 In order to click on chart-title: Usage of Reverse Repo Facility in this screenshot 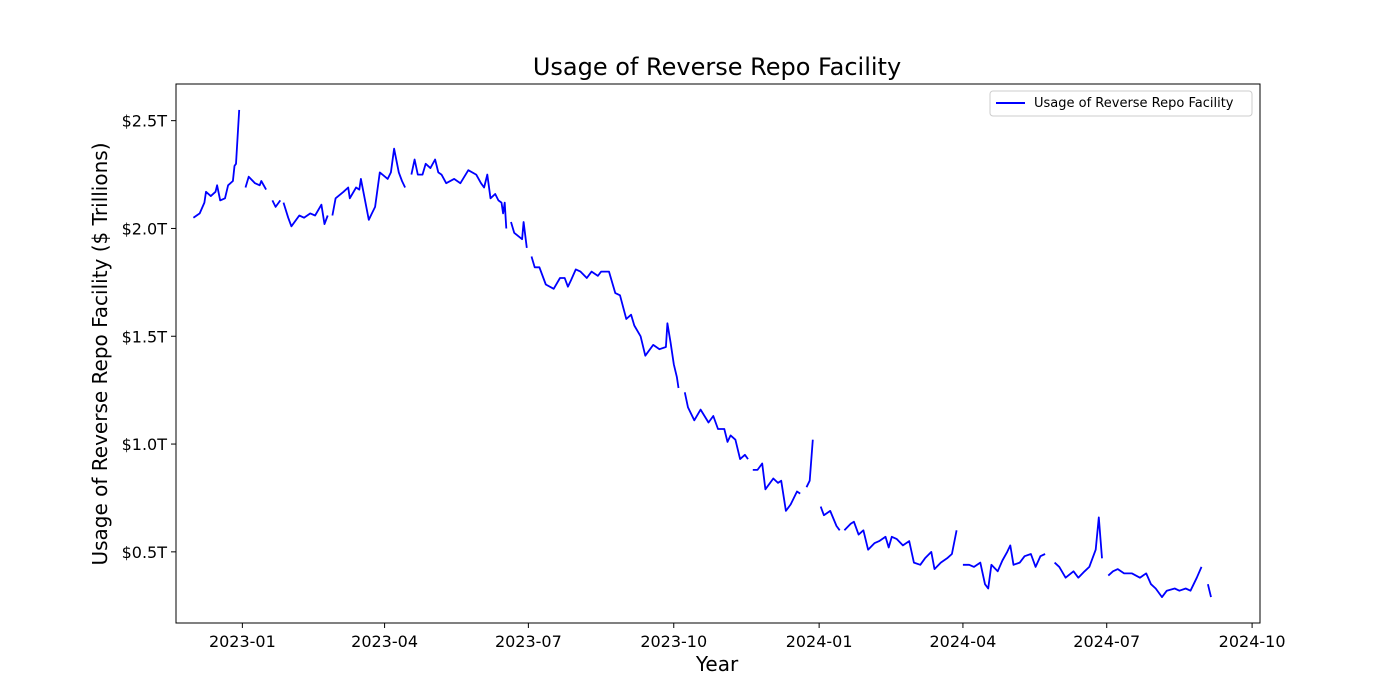, I will do `click(717, 67)`.